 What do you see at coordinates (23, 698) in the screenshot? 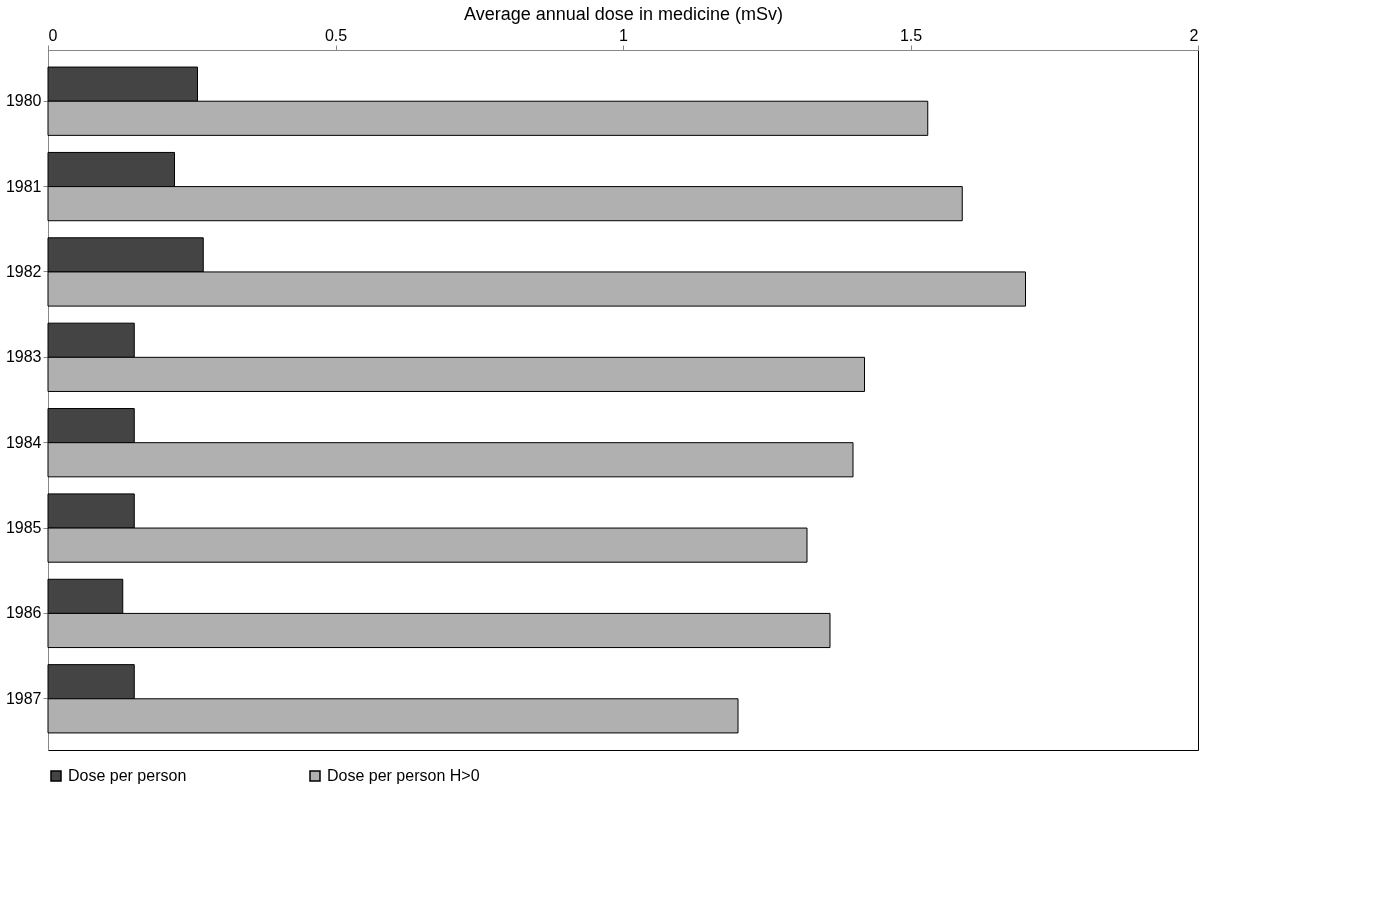
I see `y-tick-label: 1987` at bounding box center [23, 698].